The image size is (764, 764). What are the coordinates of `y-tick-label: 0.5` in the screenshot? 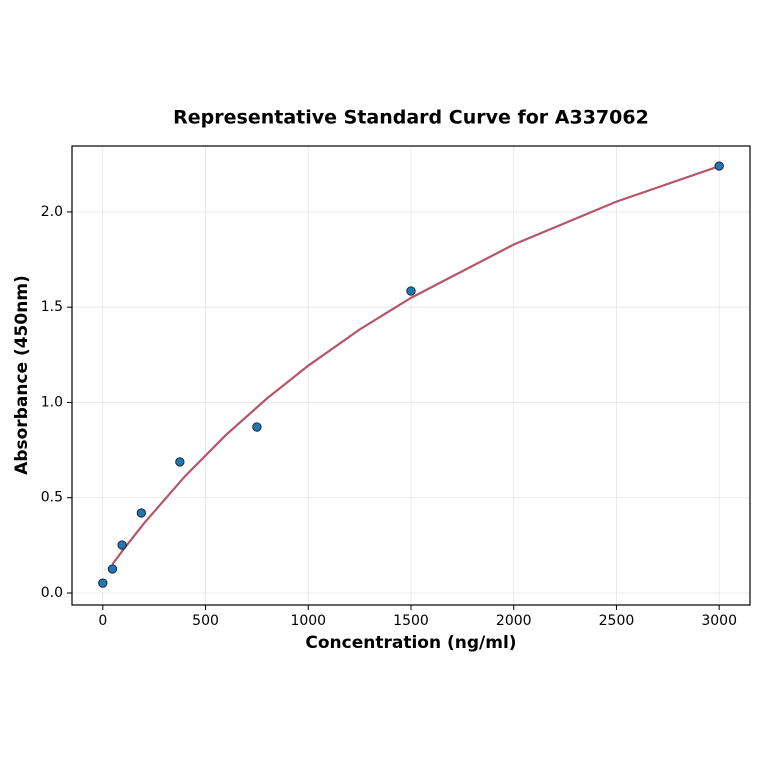 It's located at (52, 498).